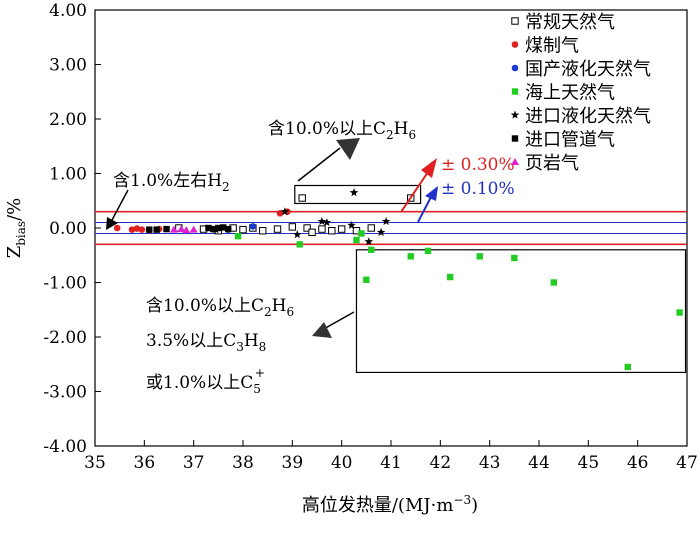 The image size is (700, 533). I want to click on x-axis-title-end: ), so click(474, 505).